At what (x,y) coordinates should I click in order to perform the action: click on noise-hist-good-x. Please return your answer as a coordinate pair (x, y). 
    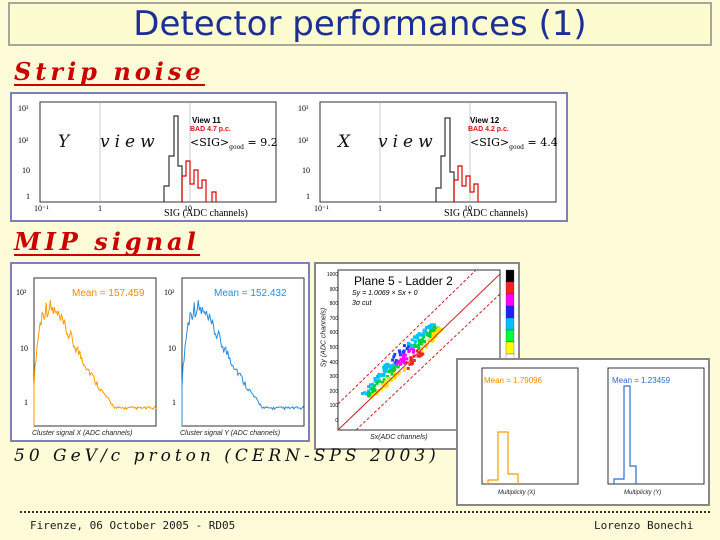
    Looking at the image, I should click on (445, 159).